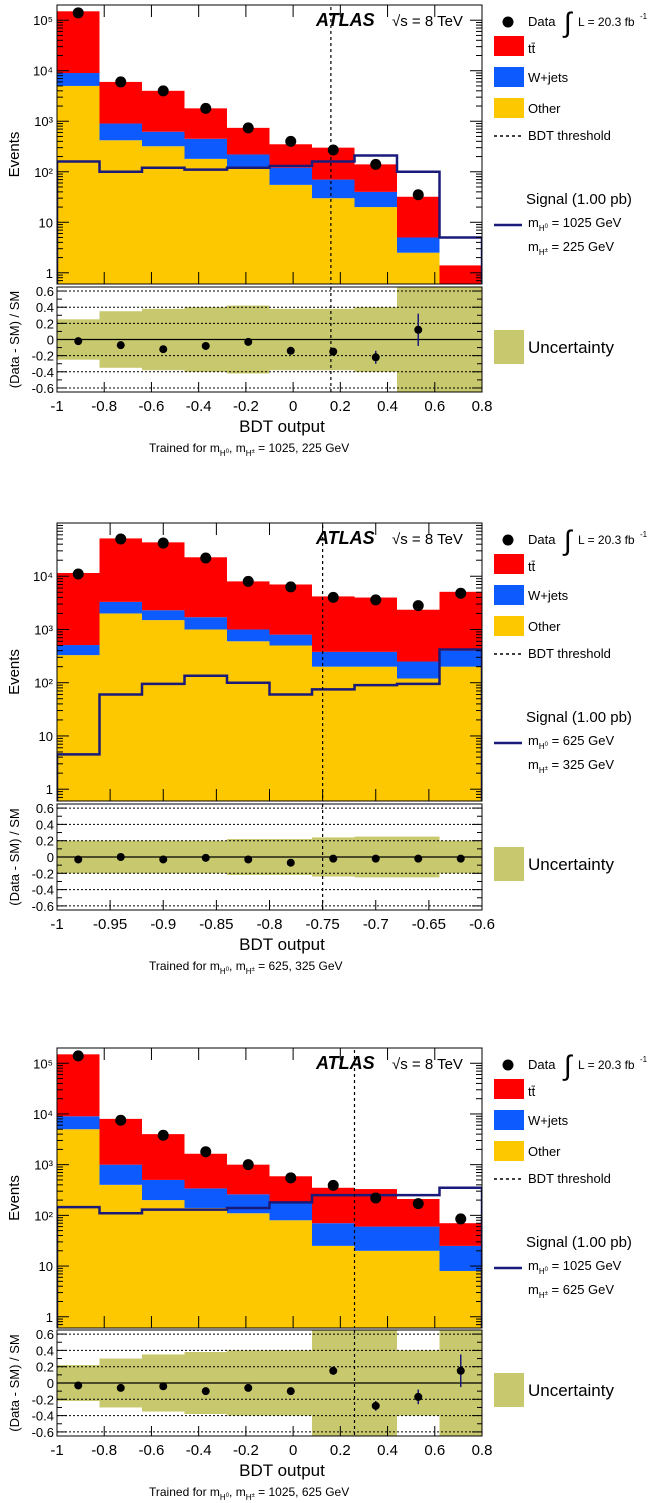 The height and width of the screenshot is (1503, 650). Describe the element at coordinates (568, 1065) in the screenshot. I see `integral-sign: ∫` at that location.